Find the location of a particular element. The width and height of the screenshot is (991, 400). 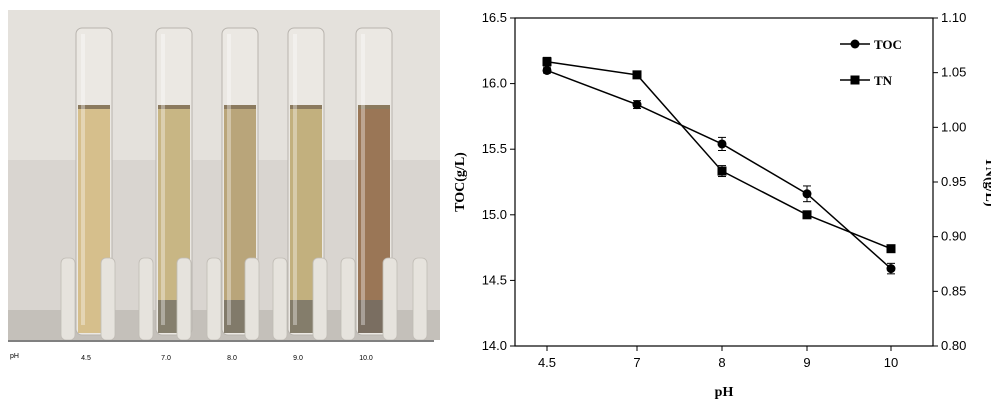

y2-tick-label: 1.00 is located at coordinates (953, 126).